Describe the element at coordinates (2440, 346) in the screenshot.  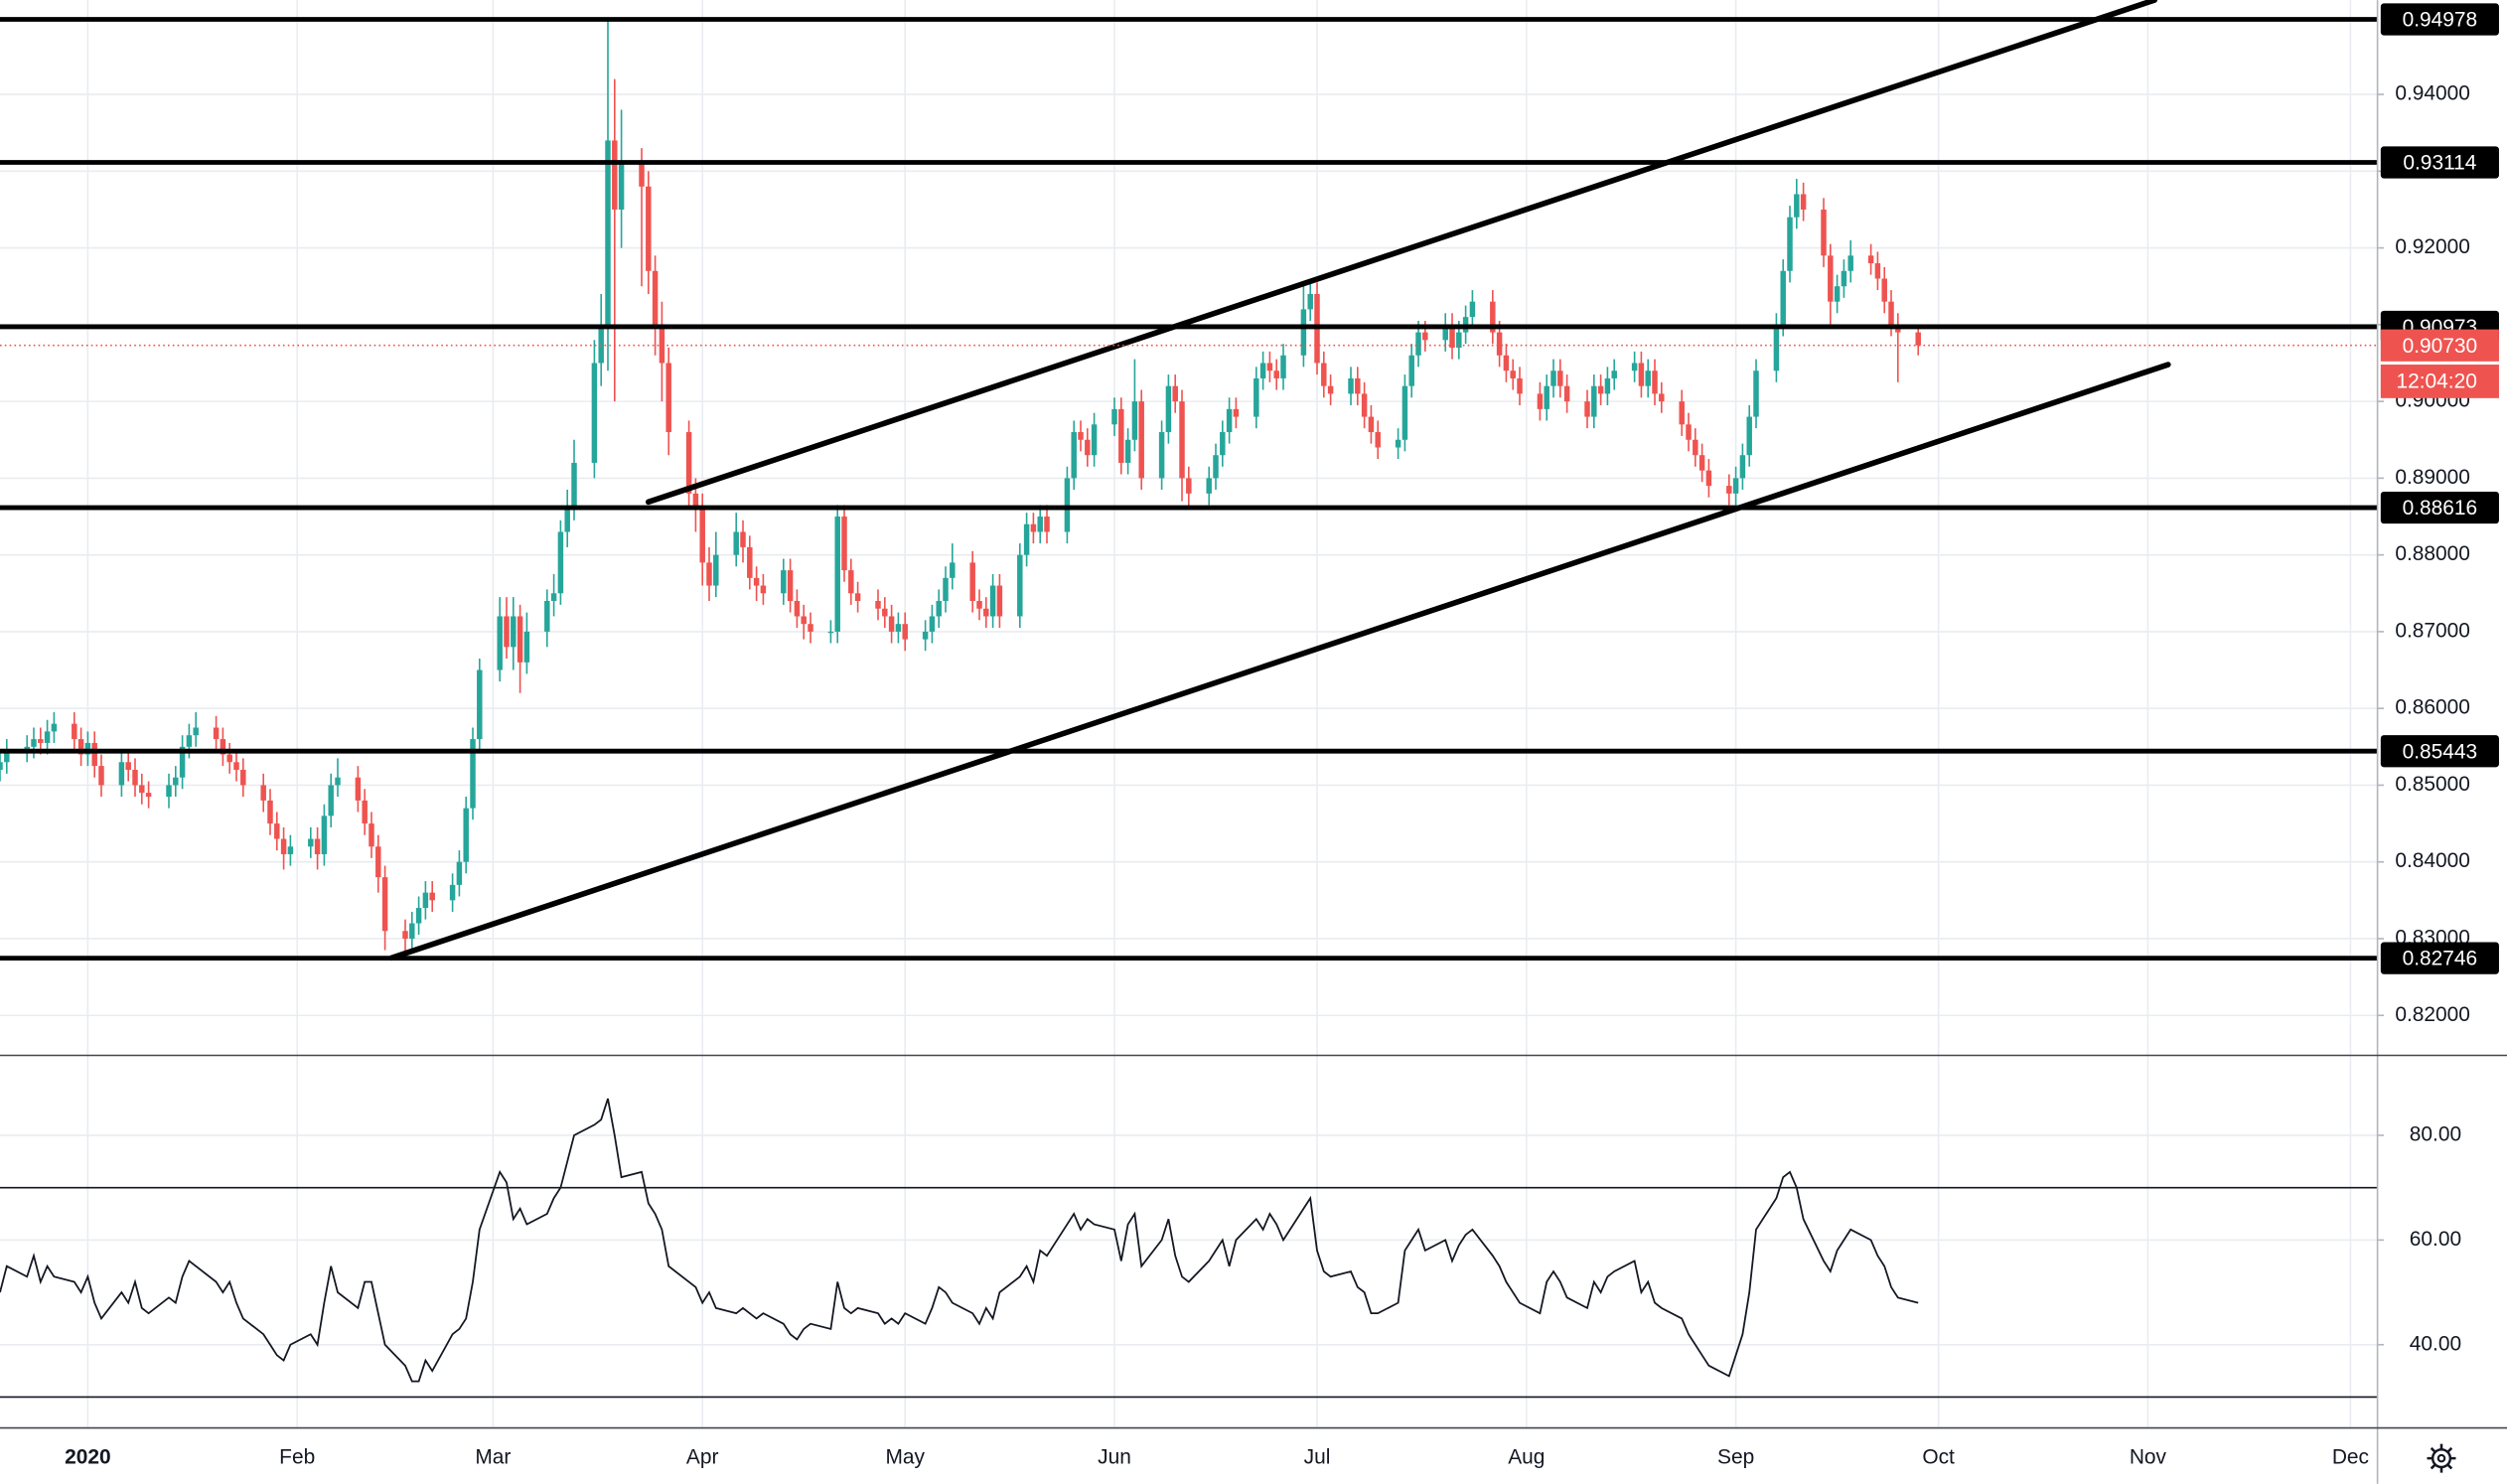
I see `last-price-label: 0.90730` at that location.